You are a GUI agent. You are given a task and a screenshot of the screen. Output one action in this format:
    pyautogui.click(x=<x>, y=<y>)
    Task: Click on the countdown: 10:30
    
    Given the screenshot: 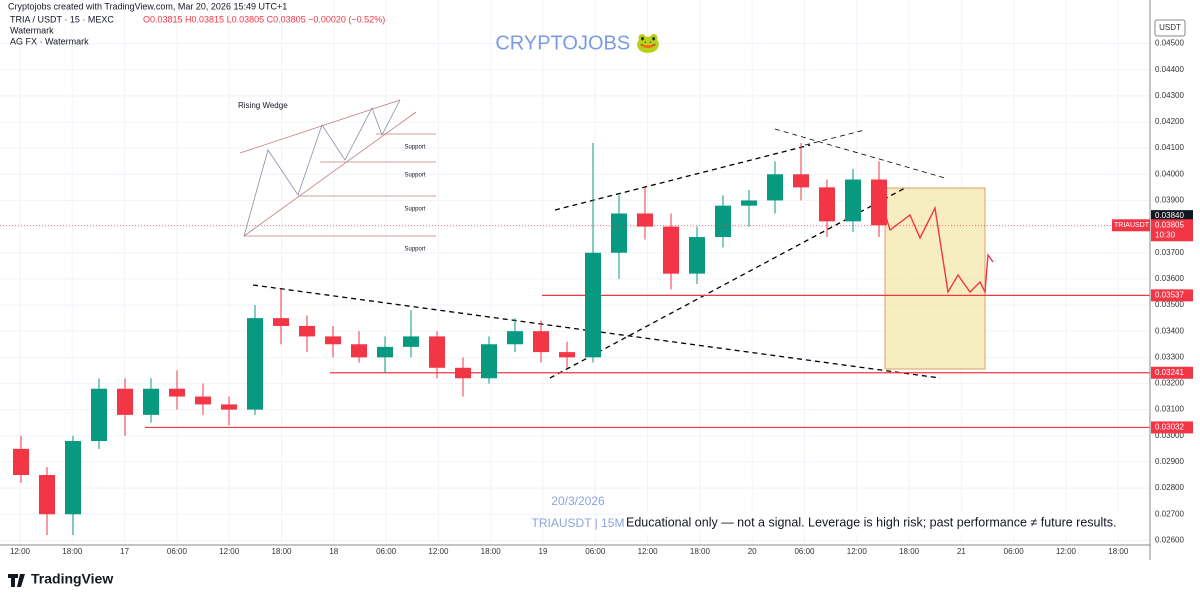 What is the action you would take?
    pyautogui.click(x=1165, y=234)
    